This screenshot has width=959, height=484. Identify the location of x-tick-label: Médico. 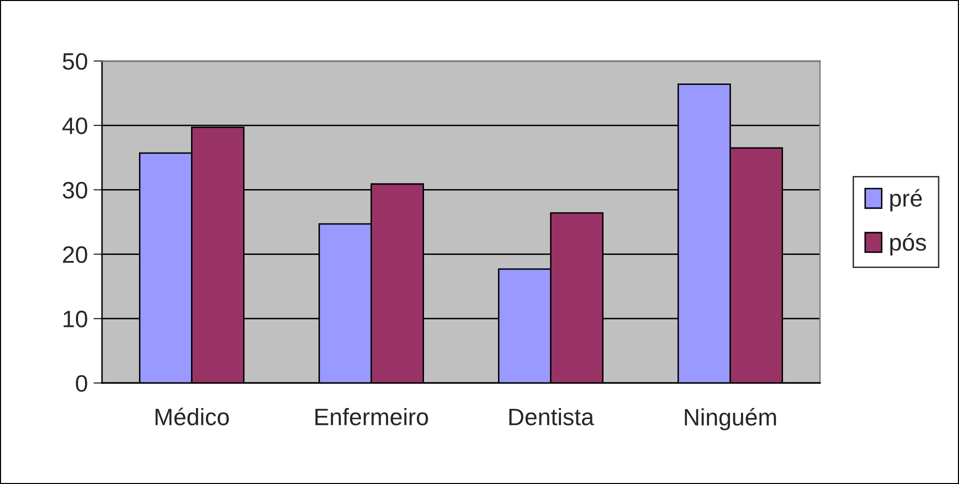
(192, 417).